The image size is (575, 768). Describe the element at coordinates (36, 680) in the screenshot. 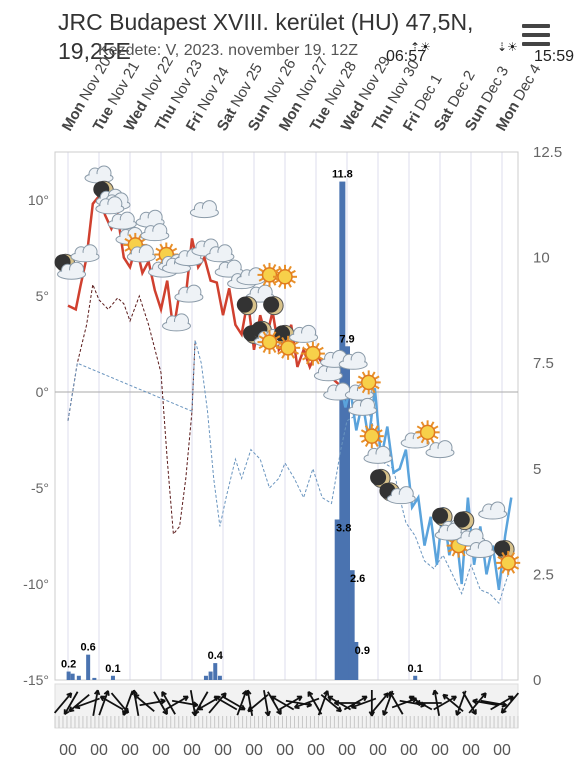

I see `y-left-tick-label: -15°` at that location.